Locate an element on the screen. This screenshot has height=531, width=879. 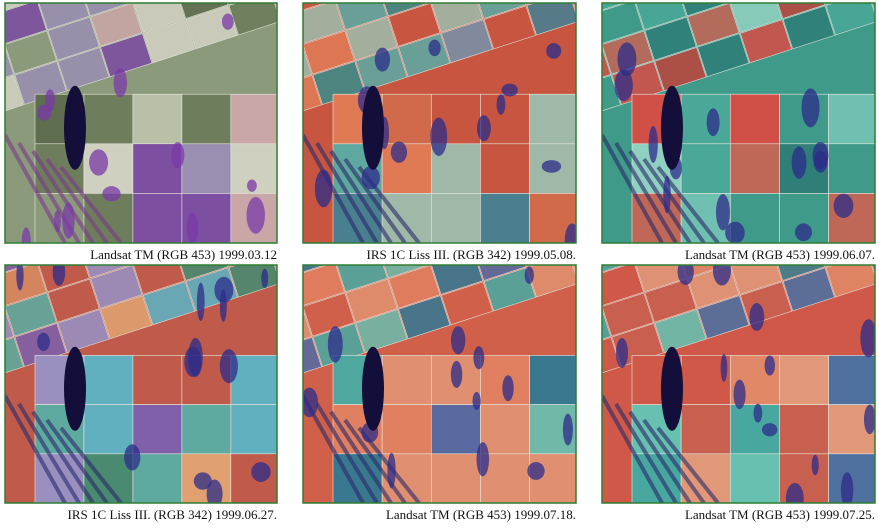
caption: Landsat TM (RGB 453) 1999.06.07. is located at coordinates (780, 254).